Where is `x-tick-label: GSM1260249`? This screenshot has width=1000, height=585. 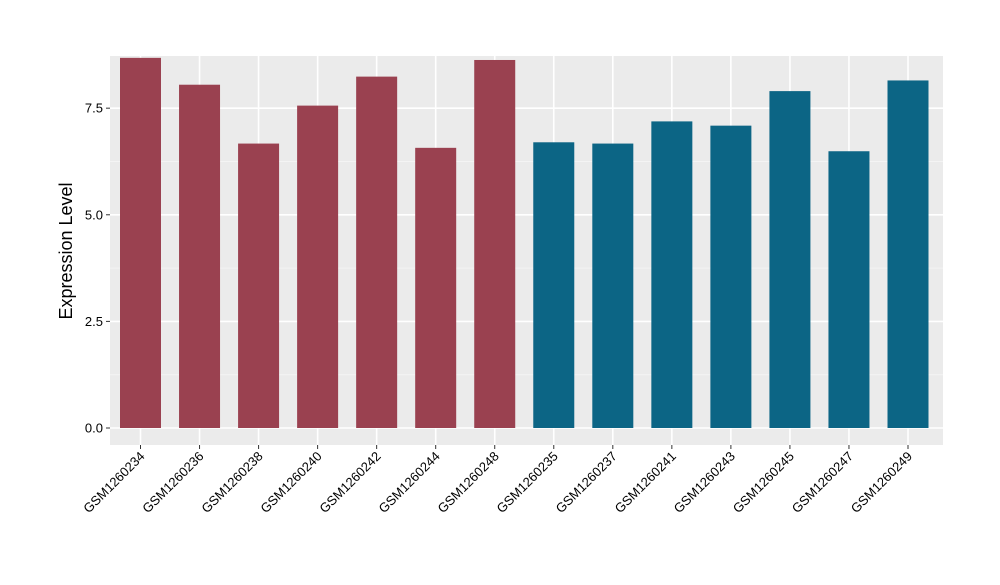
x-tick-label: GSM1260249 is located at coordinates (881, 482).